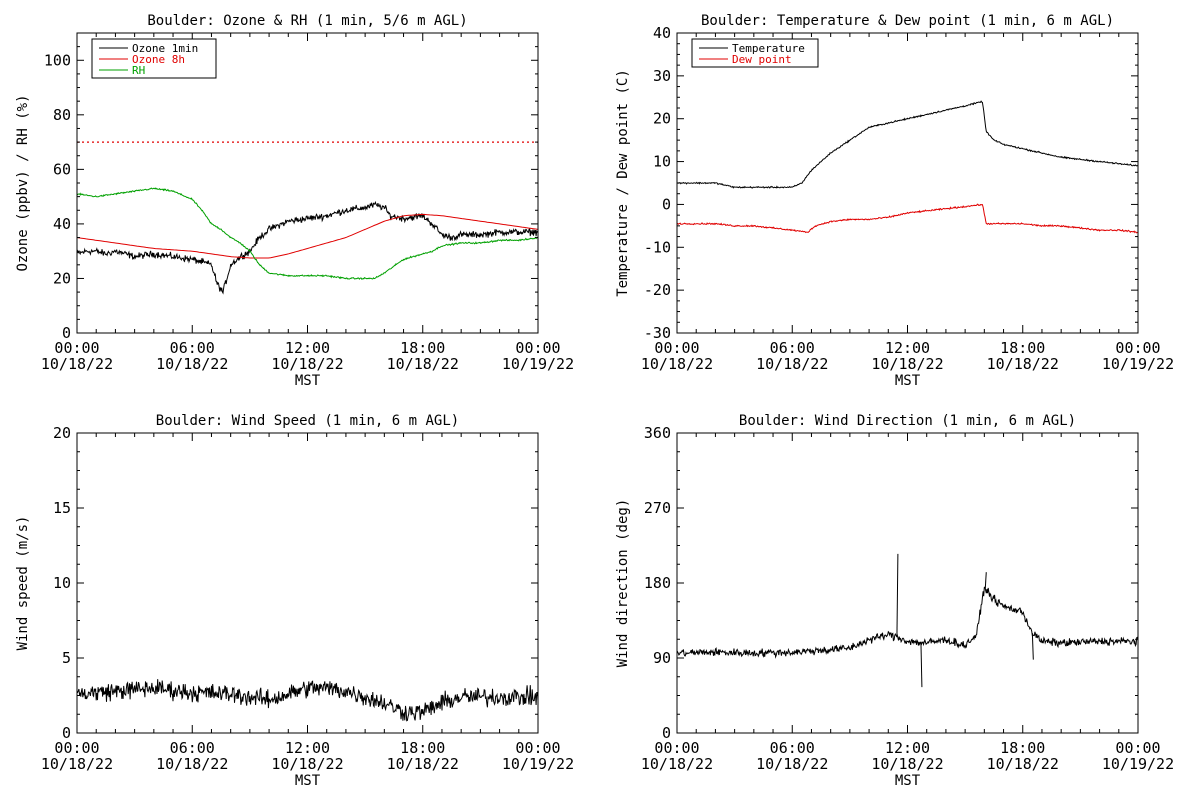 Image resolution: width=1200 pixels, height=800 pixels. Describe the element at coordinates (307, 421) in the screenshot. I see `chart-title: Boulder: Wind Speed (1 min, 6 m AGL)` at that location.